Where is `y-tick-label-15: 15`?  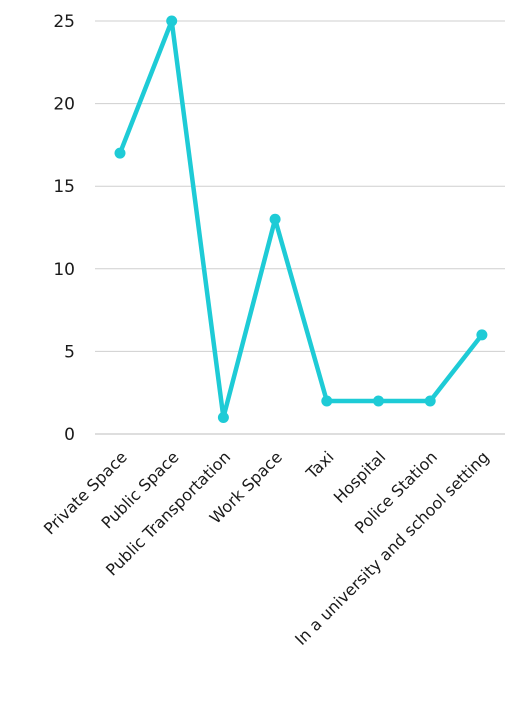
y-tick-label-15: 15 is located at coordinates (64, 187).